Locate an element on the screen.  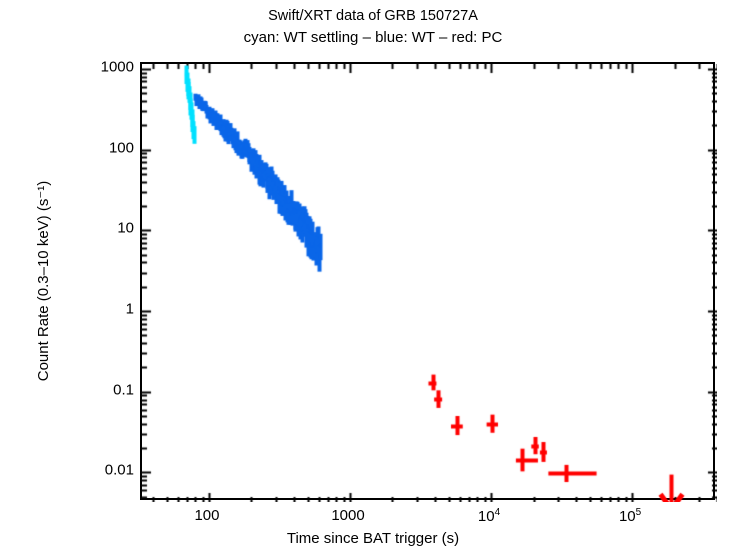
legend-subtitle: cyan: WT settling – blue: WT – red: PC is located at coordinates (373, 37).